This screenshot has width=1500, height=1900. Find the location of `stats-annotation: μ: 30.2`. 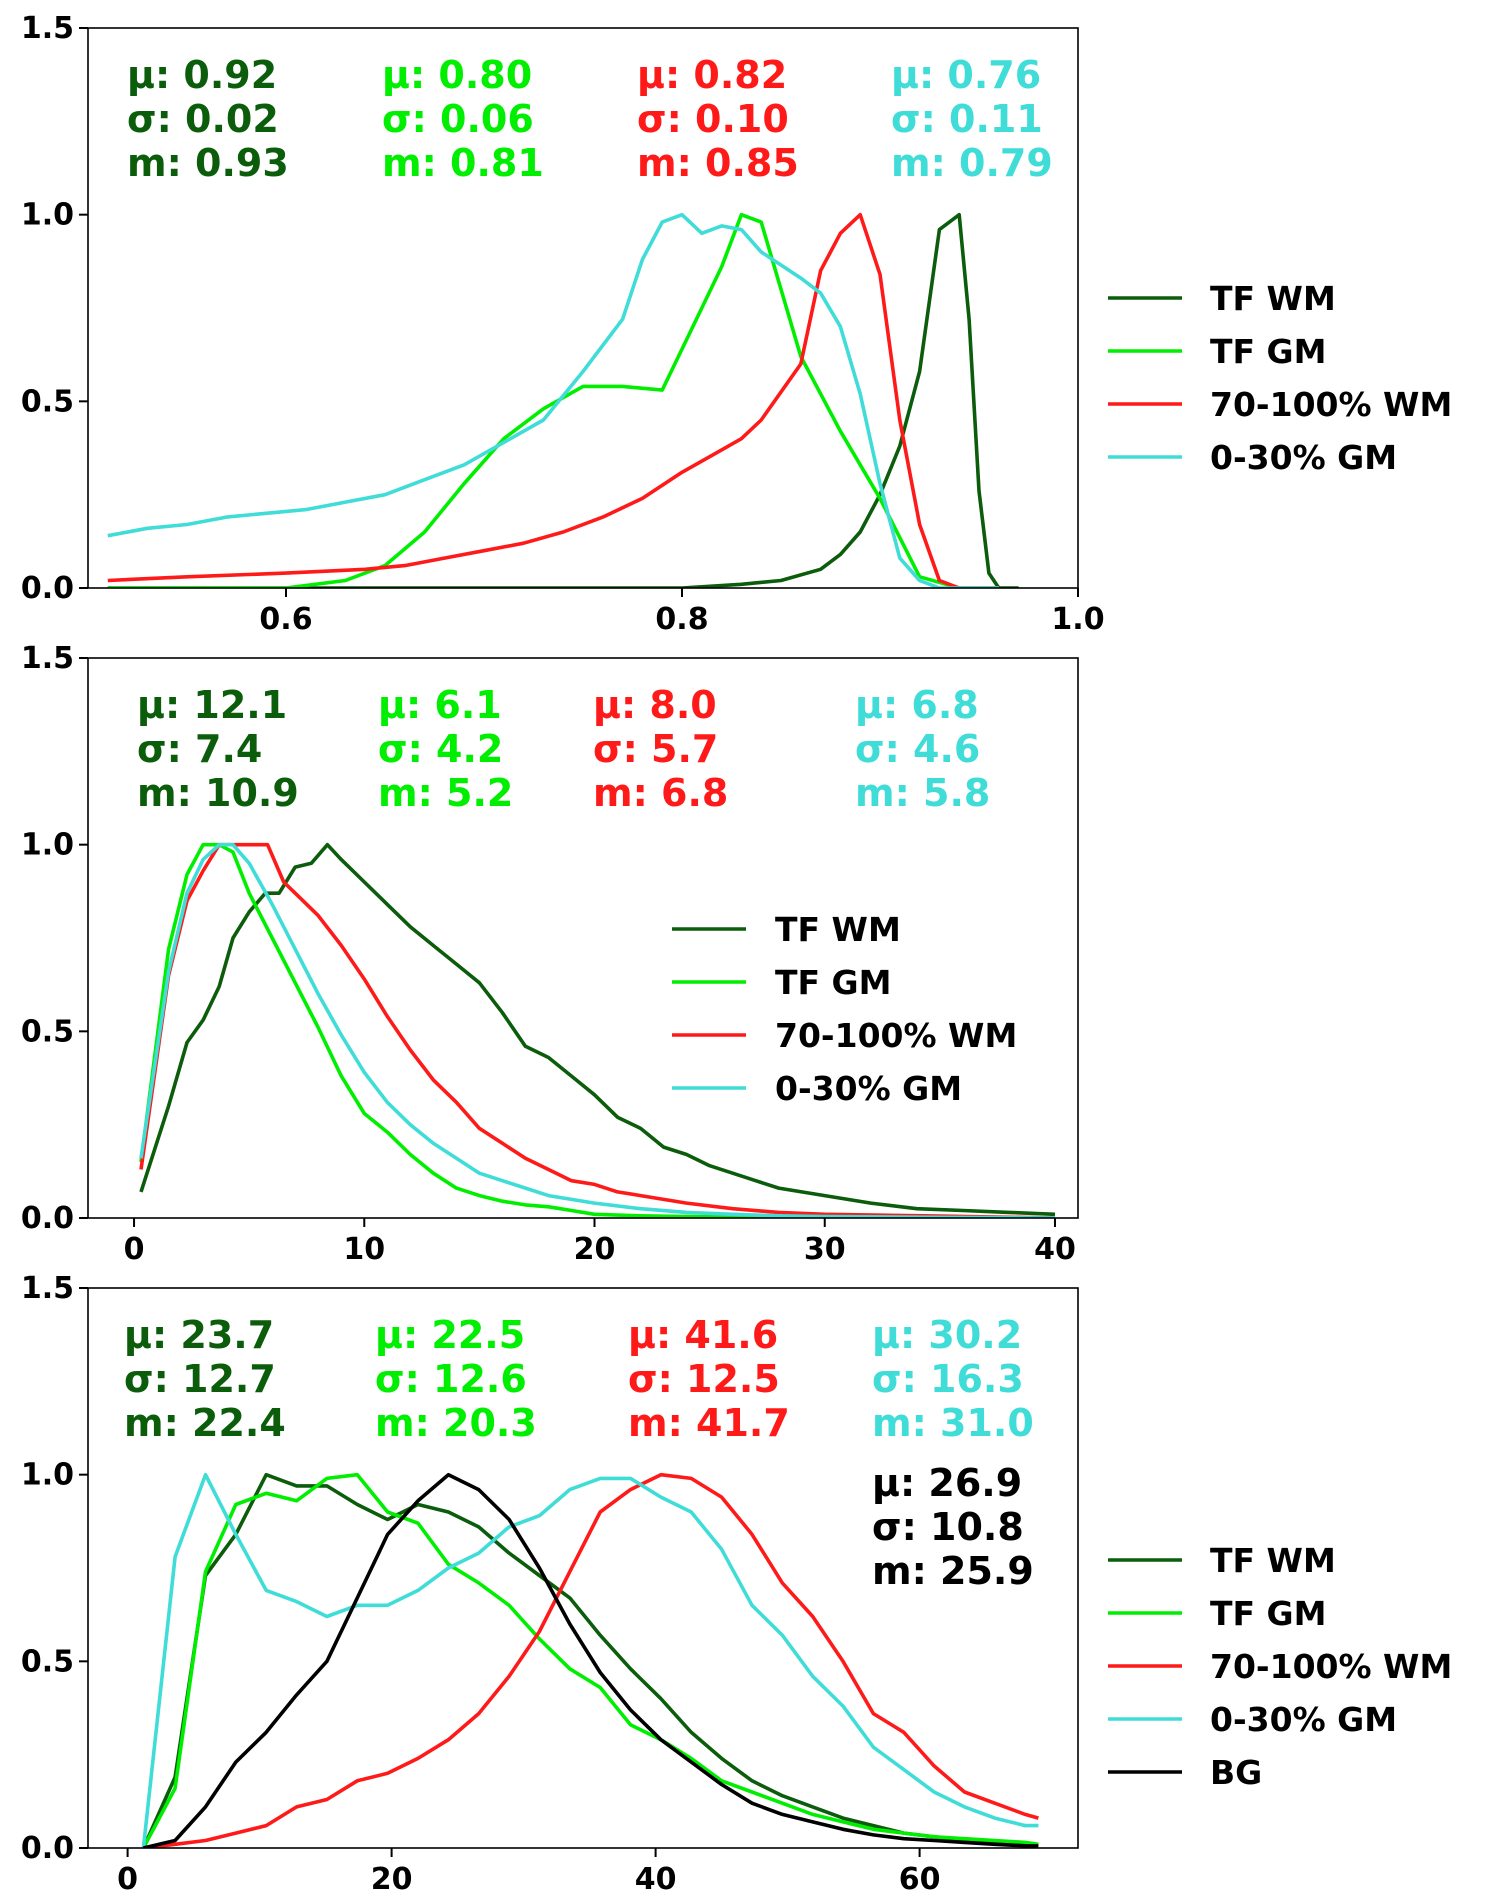

stats-annotation: μ: 30.2 is located at coordinates (947, 1335).